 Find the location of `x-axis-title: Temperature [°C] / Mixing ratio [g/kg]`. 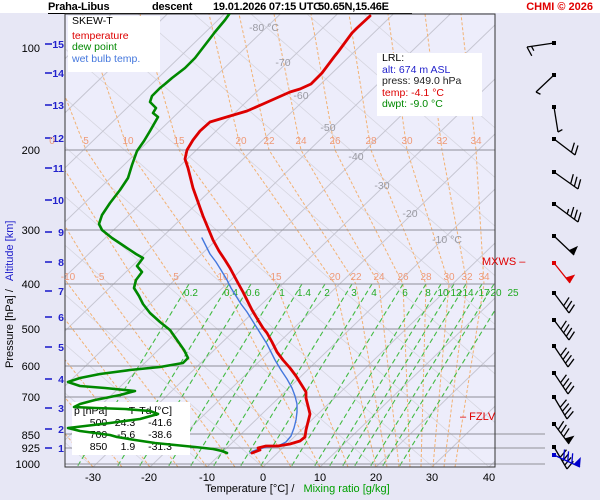

x-axis-title: Temperature [°C] / Mixing ratio [g/kg] is located at coordinates (297, 489).